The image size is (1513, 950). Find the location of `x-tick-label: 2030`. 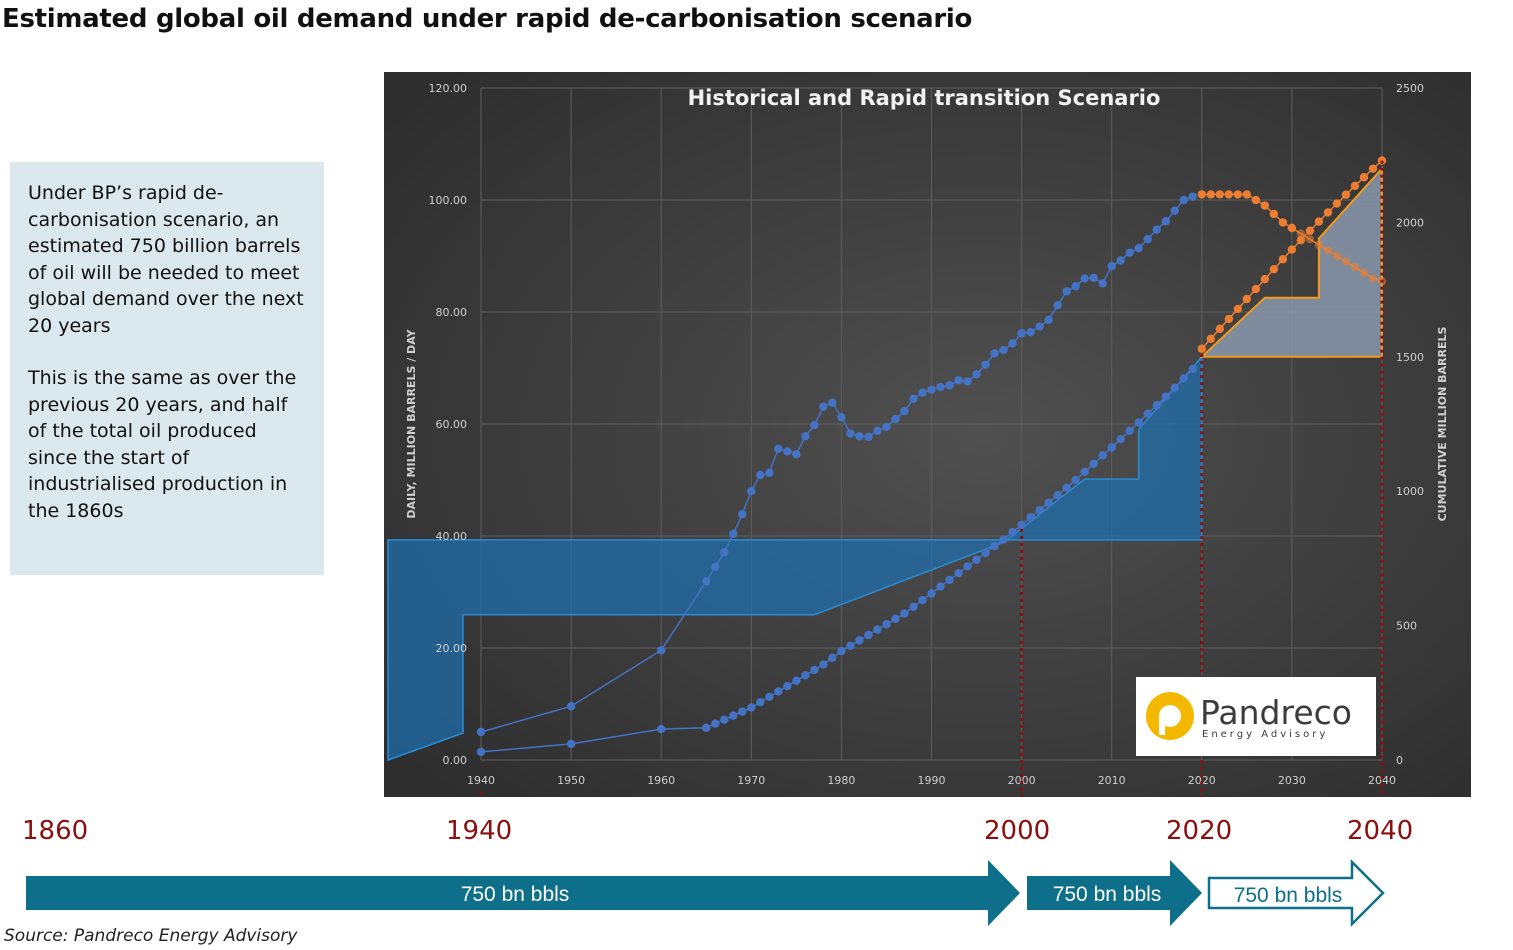

x-tick-label: 2030 is located at coordinates (1292, 780).